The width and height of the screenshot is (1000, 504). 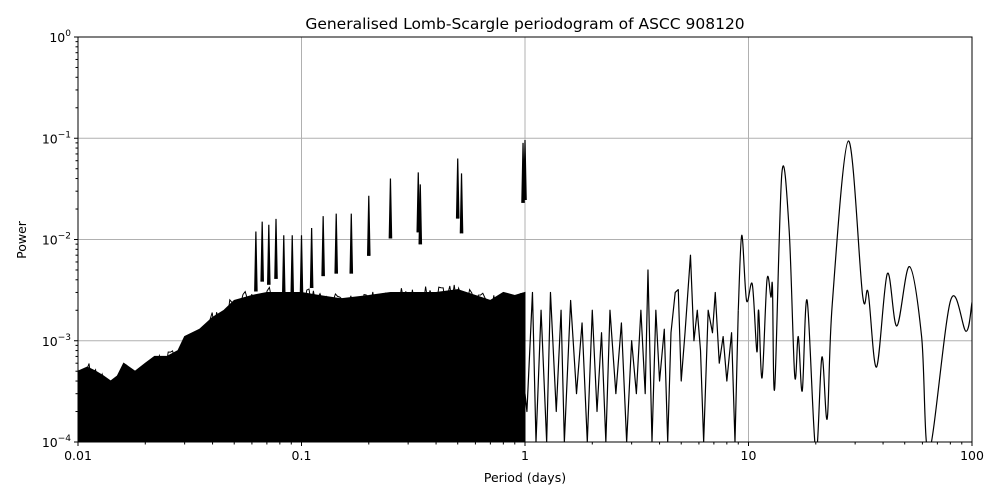 I want to click on oscillating-series-line, so click(x=631, y=348).